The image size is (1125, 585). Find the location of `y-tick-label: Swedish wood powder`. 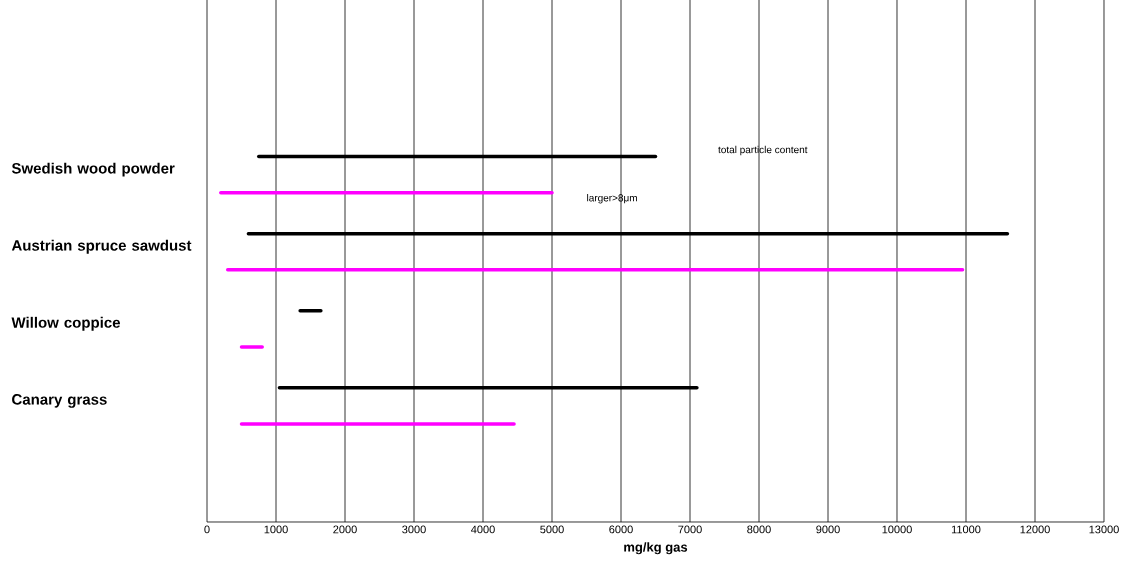

y-tick-label: Swedish wood powder is located at coordinates (93, 169).